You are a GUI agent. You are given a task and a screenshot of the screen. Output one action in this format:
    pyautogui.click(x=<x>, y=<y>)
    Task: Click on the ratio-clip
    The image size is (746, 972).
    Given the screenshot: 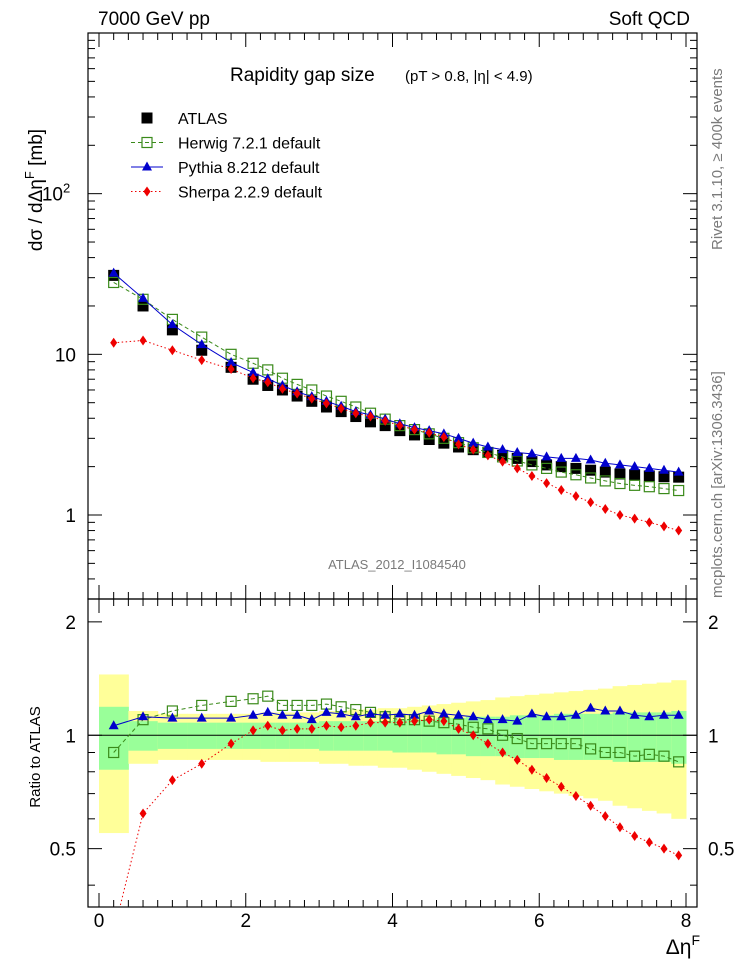 What is the action you would take?
    pyautogui.click(x=392, y=922)
    